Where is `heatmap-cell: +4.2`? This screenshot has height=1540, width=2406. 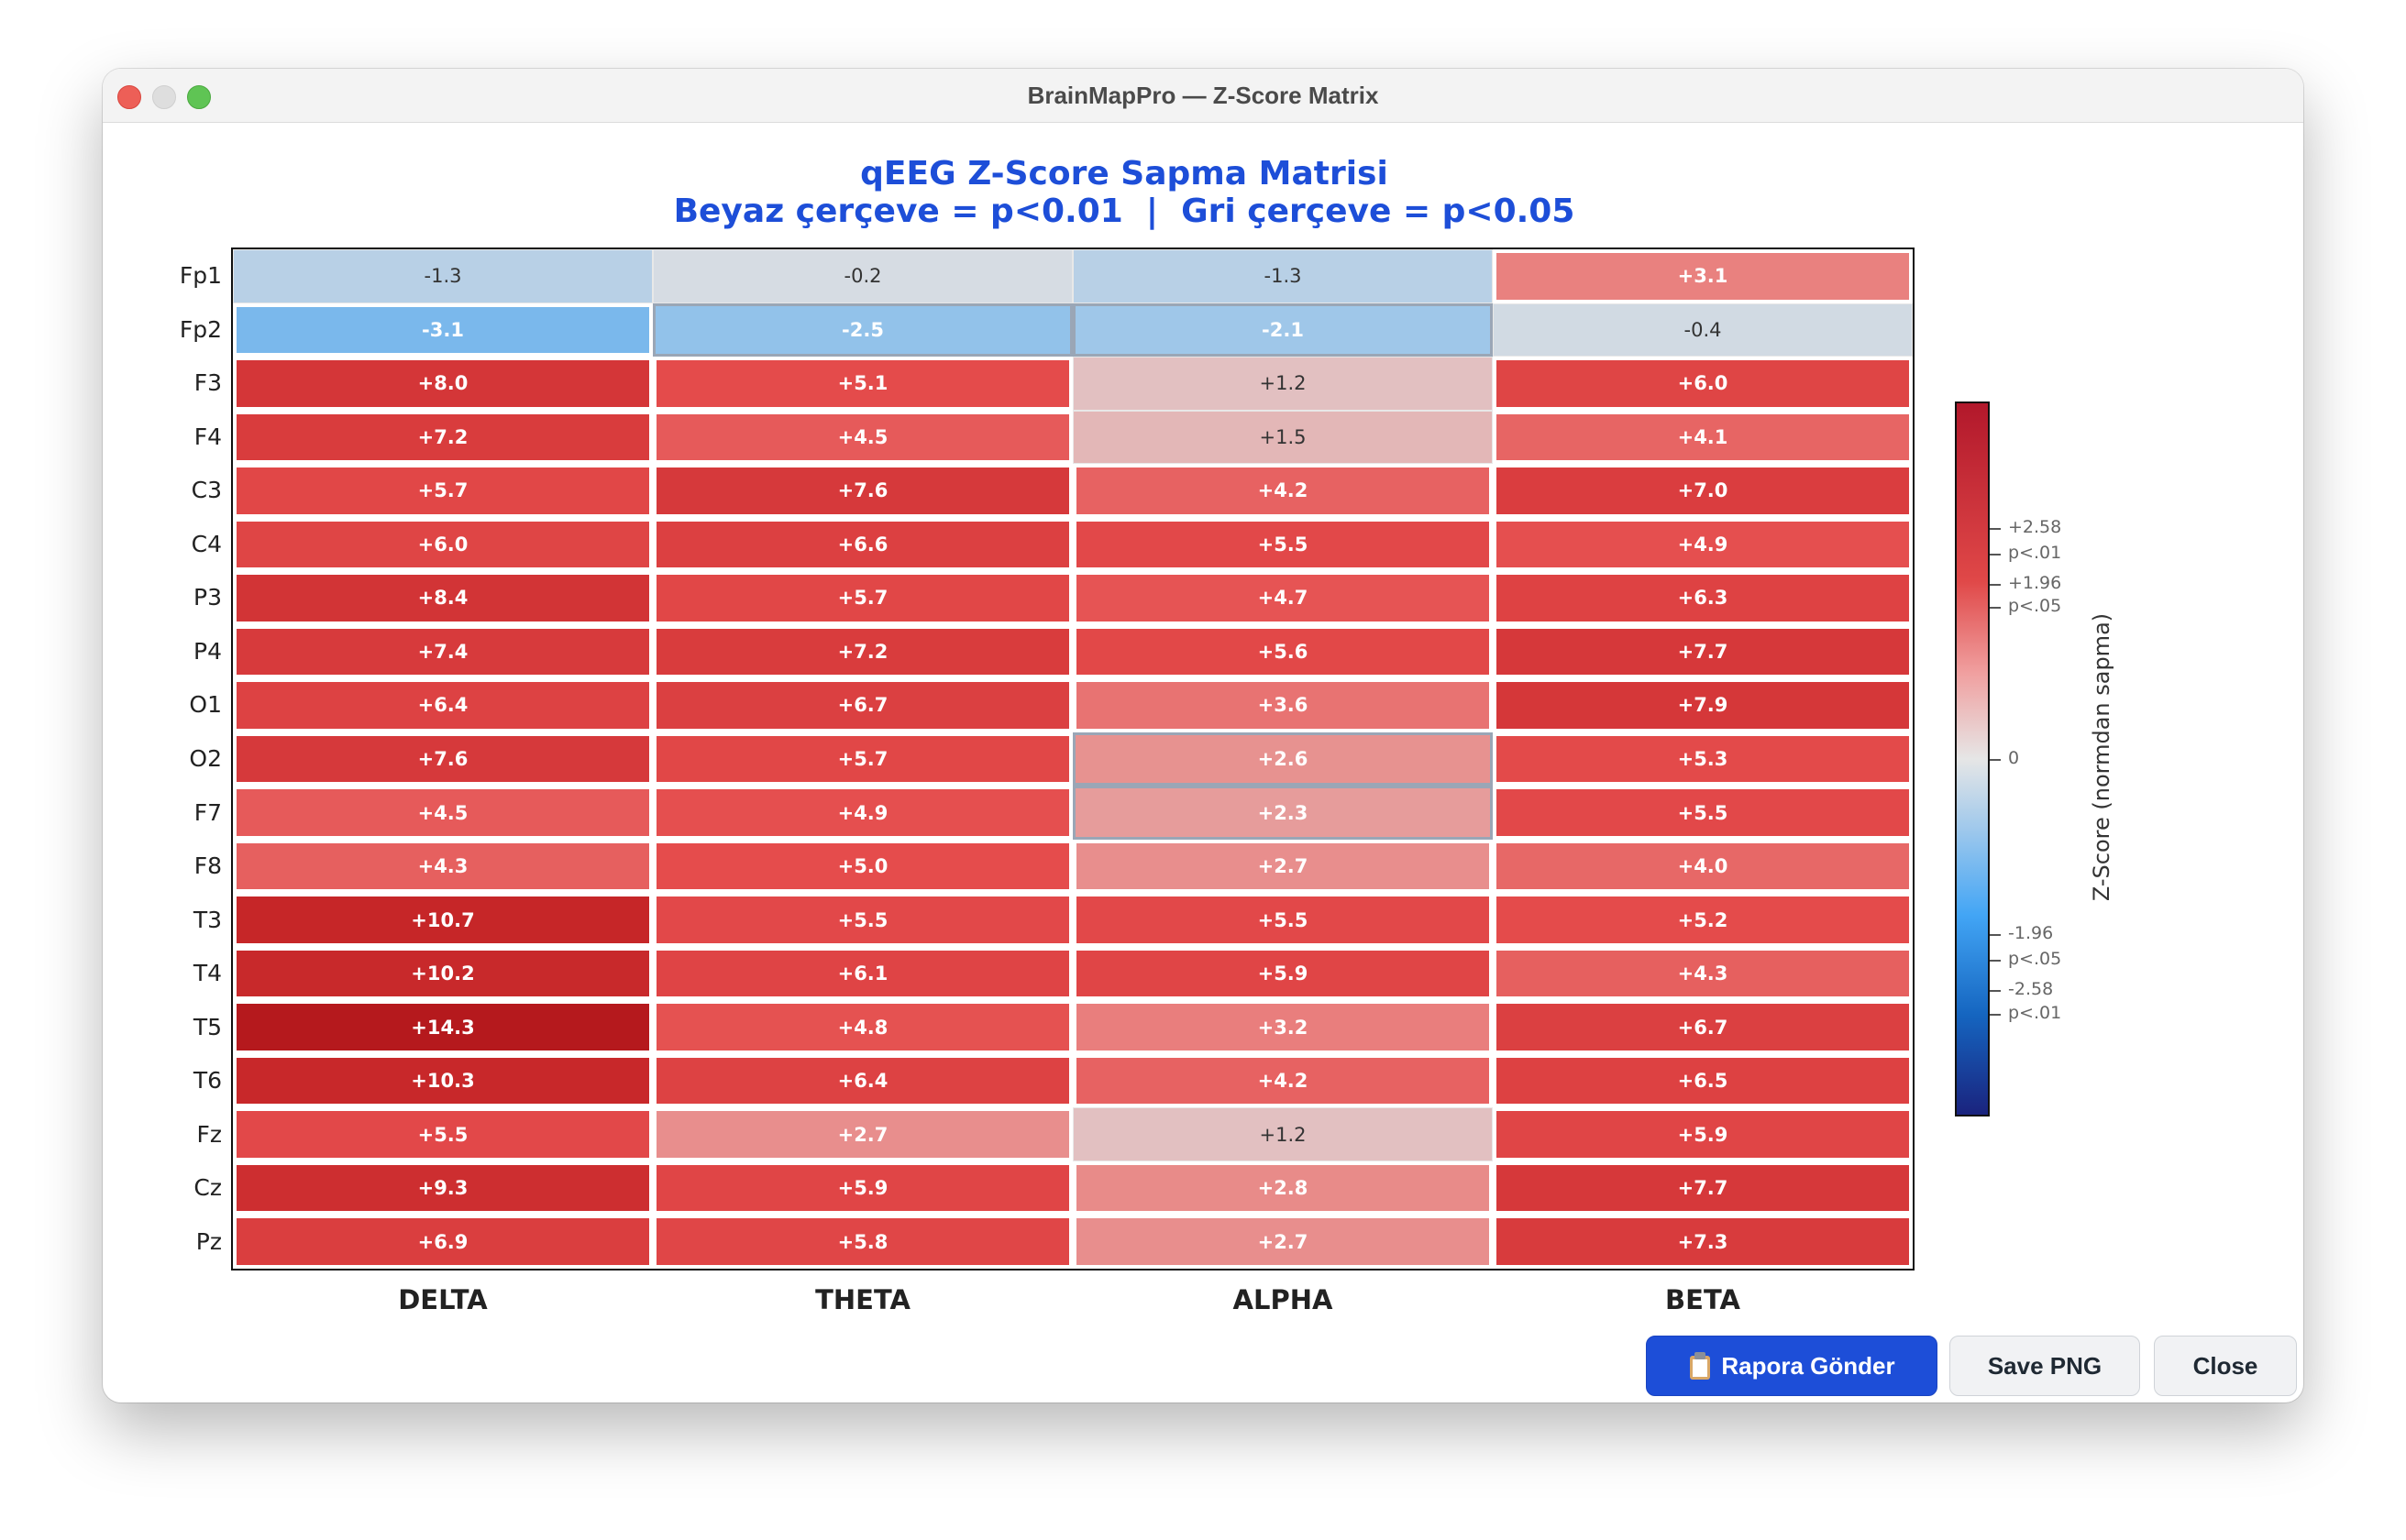
heatmap-cell: +4.2 is located at coordinates (1283, 1080).